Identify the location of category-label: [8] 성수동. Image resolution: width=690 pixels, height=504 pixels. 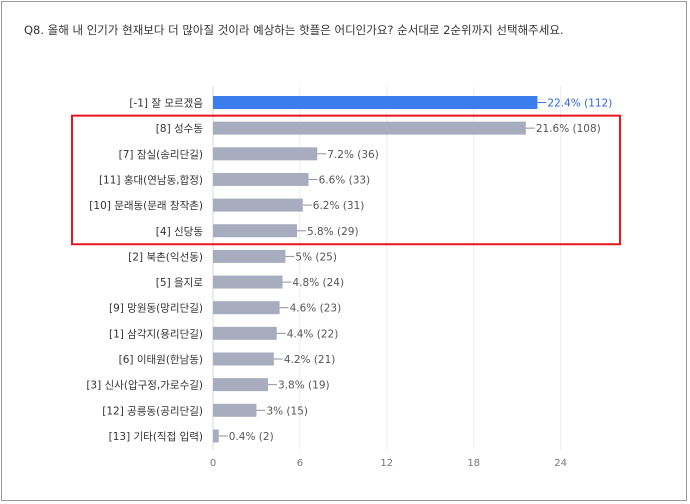
(180, 129).